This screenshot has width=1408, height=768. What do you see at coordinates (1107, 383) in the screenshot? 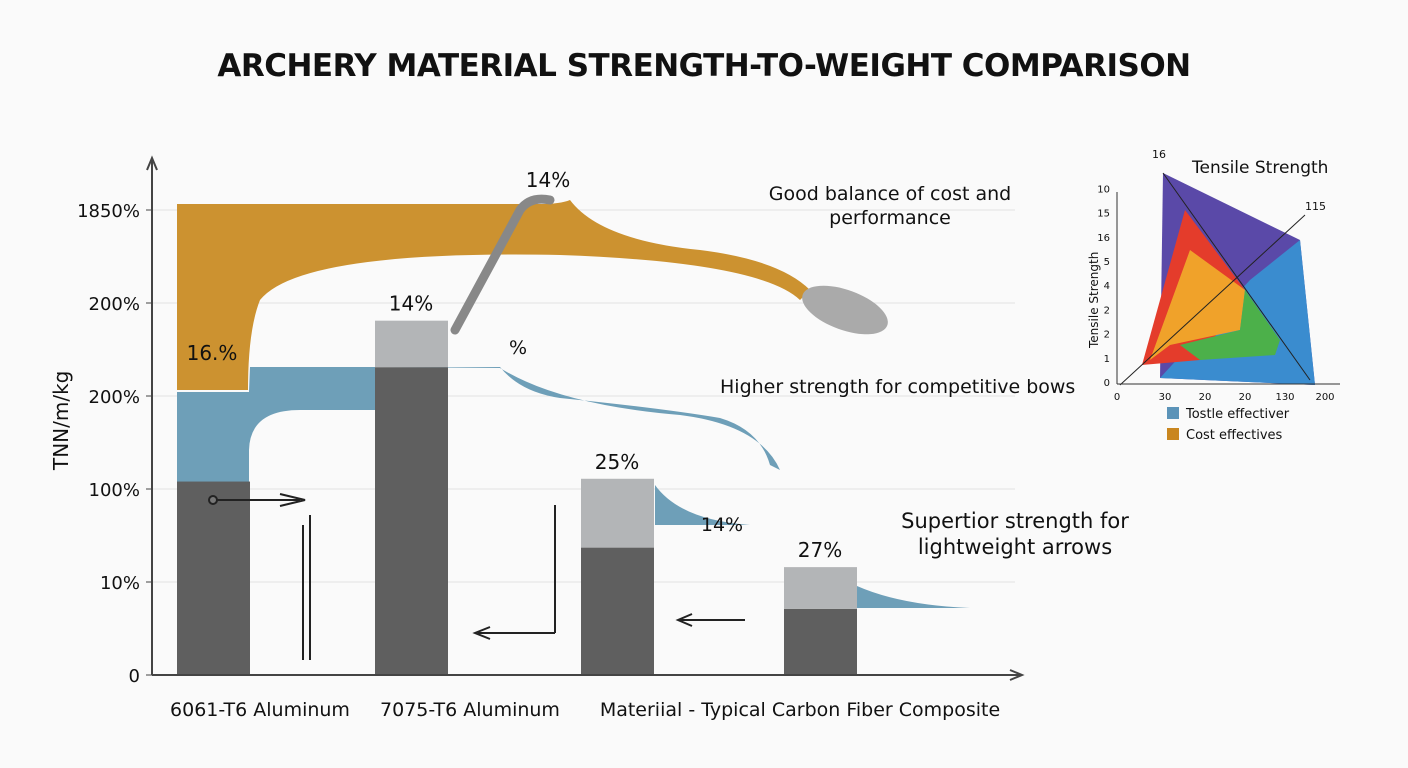
I see `radar-y-tick: 0` at bounding box center [1107, 383].